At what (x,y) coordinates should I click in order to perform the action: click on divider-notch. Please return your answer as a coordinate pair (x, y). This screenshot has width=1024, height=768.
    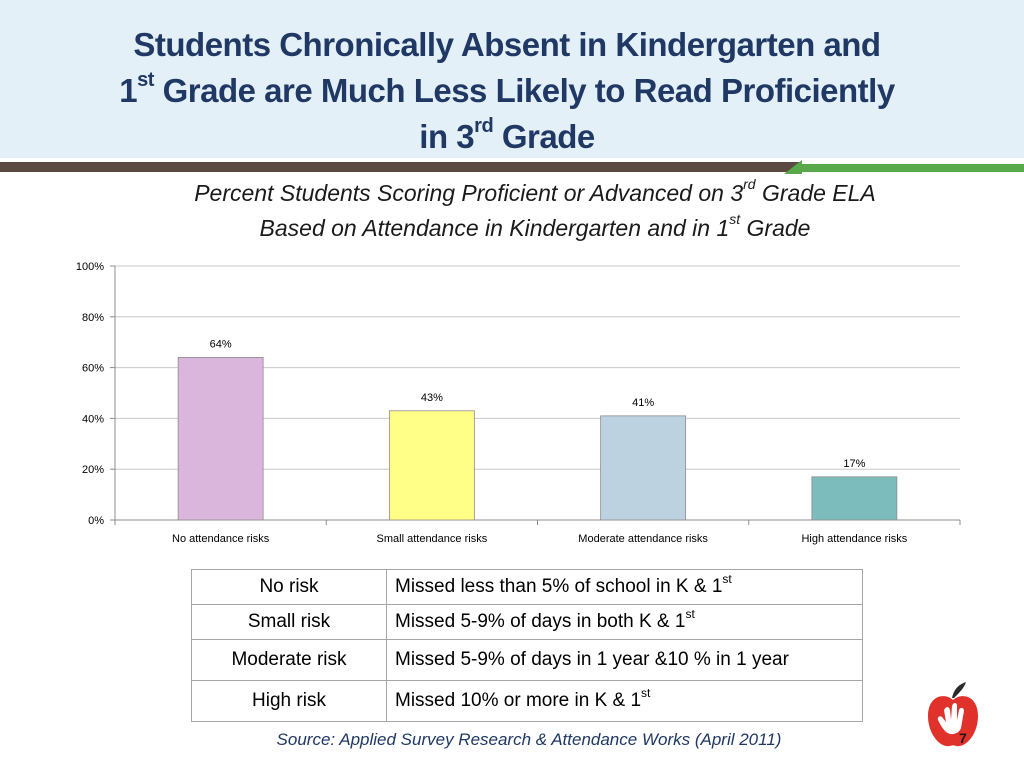
    Looking at the image, I should click on (793, 167).